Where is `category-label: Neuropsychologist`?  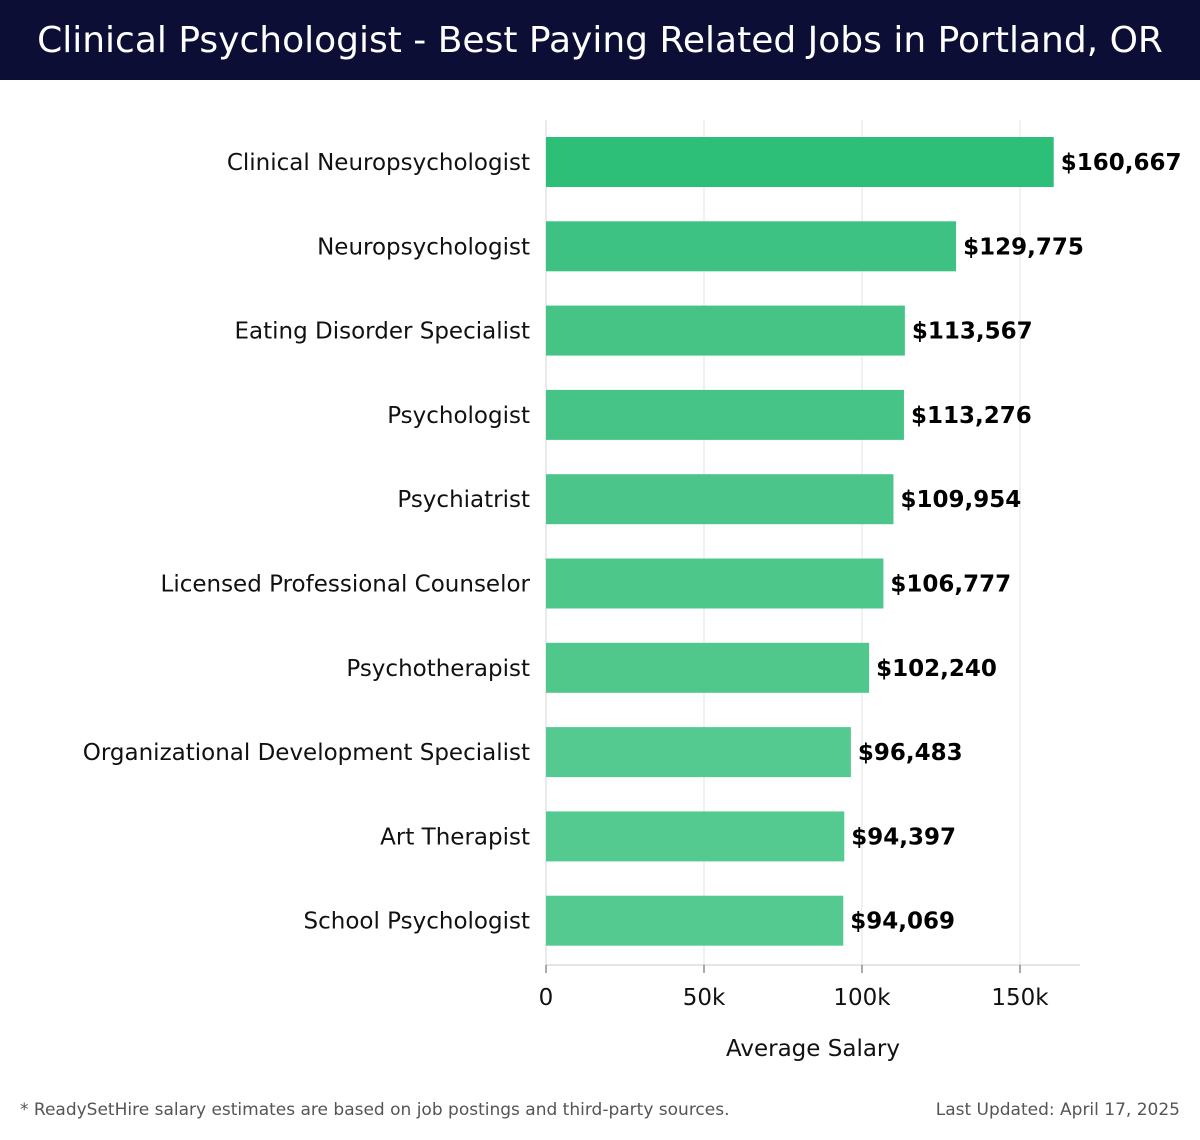 category-label: Neuropsychologist is located at coordinates (423, 247).